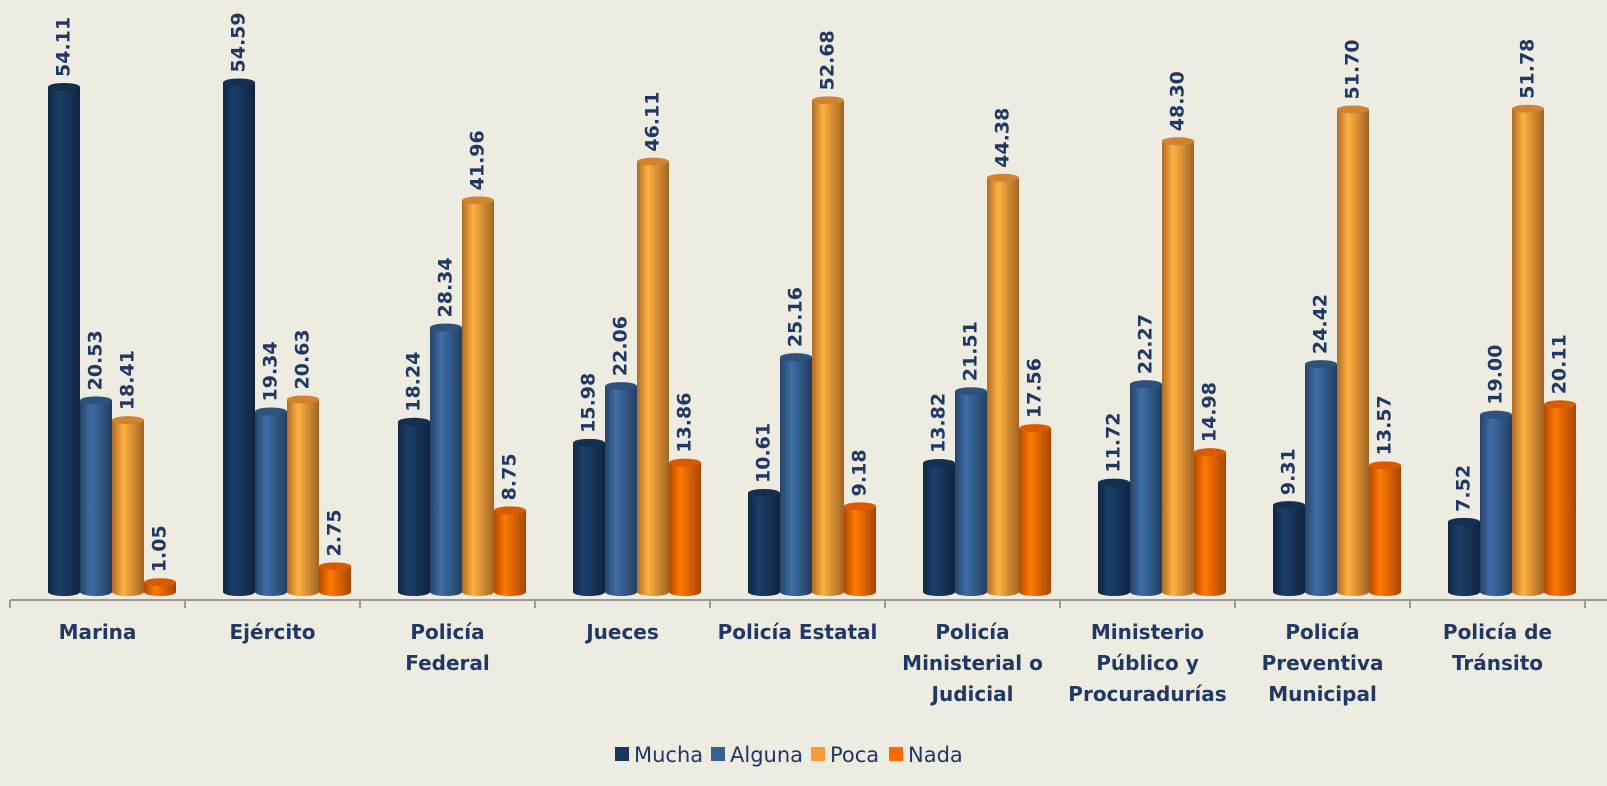 Image resolution: width=1607 pixels, height=786 pixels. What do you see at coordinates (764, 453) in the screenshot?
I see `value-label: 10.61` at bounding box center [764, 453].